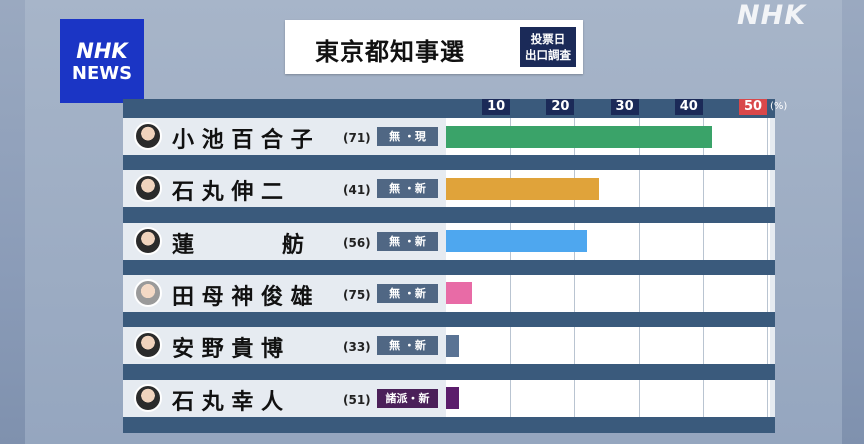  Describe the element at coordinates (102, 51) in the screenshot. I see `logo-line1: NHK` at that location.